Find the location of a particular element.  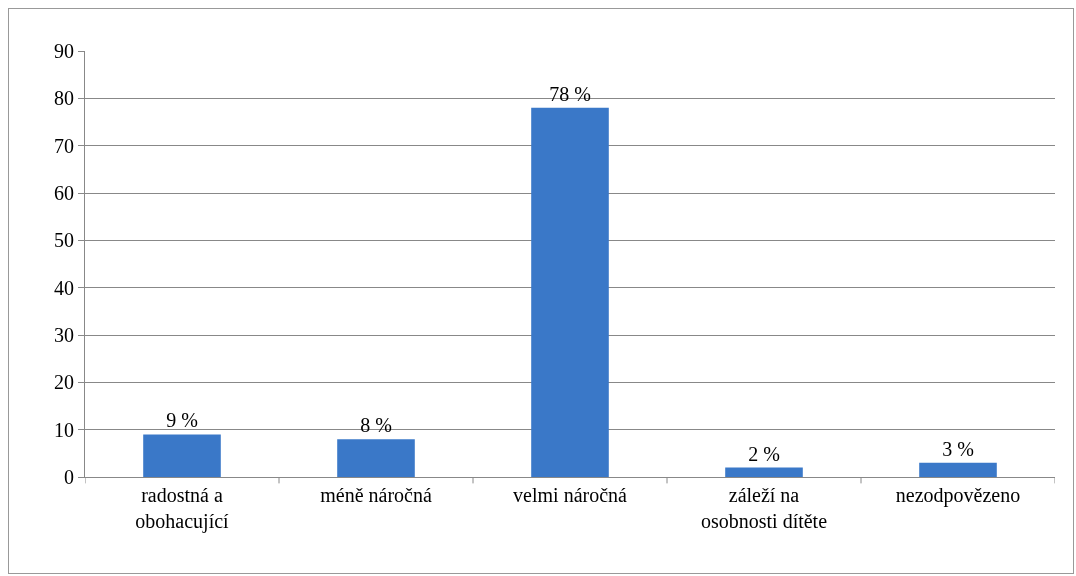

data-label: 78 % is located at coordinates (570, 93).